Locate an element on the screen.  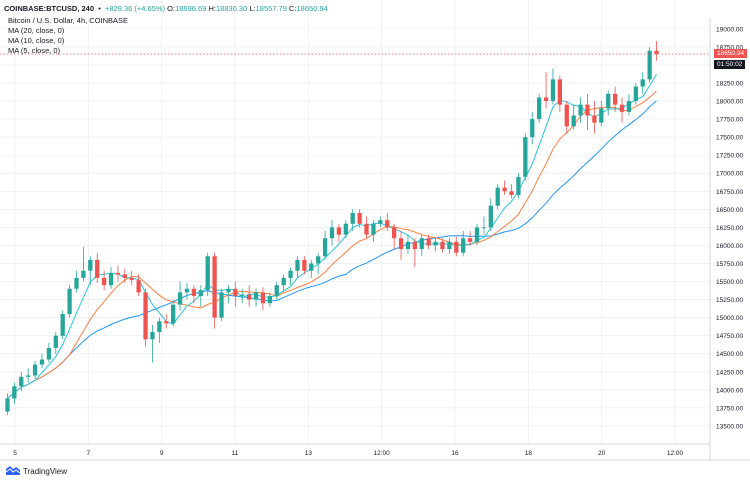
tradingview-logo: TradingView is located at coordinates (36, 471).